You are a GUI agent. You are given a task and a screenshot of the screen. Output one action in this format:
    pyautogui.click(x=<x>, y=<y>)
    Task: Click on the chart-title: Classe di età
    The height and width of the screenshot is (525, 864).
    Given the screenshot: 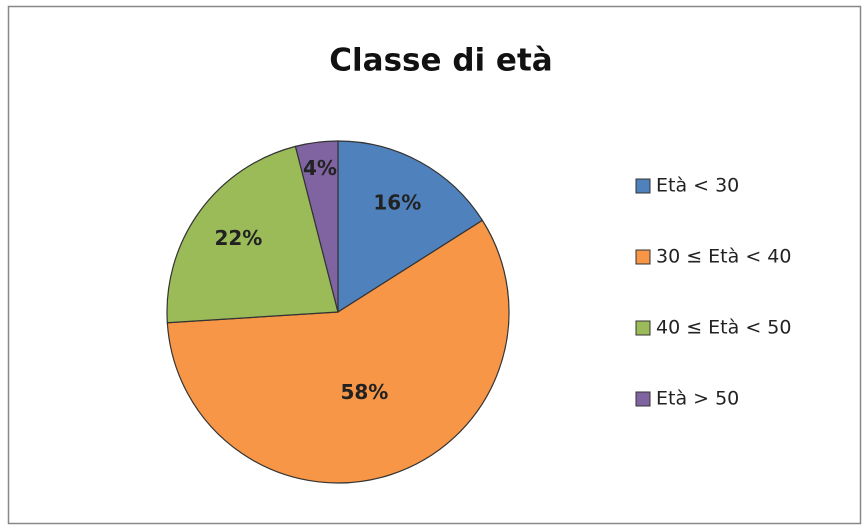 What is the action you would take?
    pyautogui.click(x=440, y=61)
    